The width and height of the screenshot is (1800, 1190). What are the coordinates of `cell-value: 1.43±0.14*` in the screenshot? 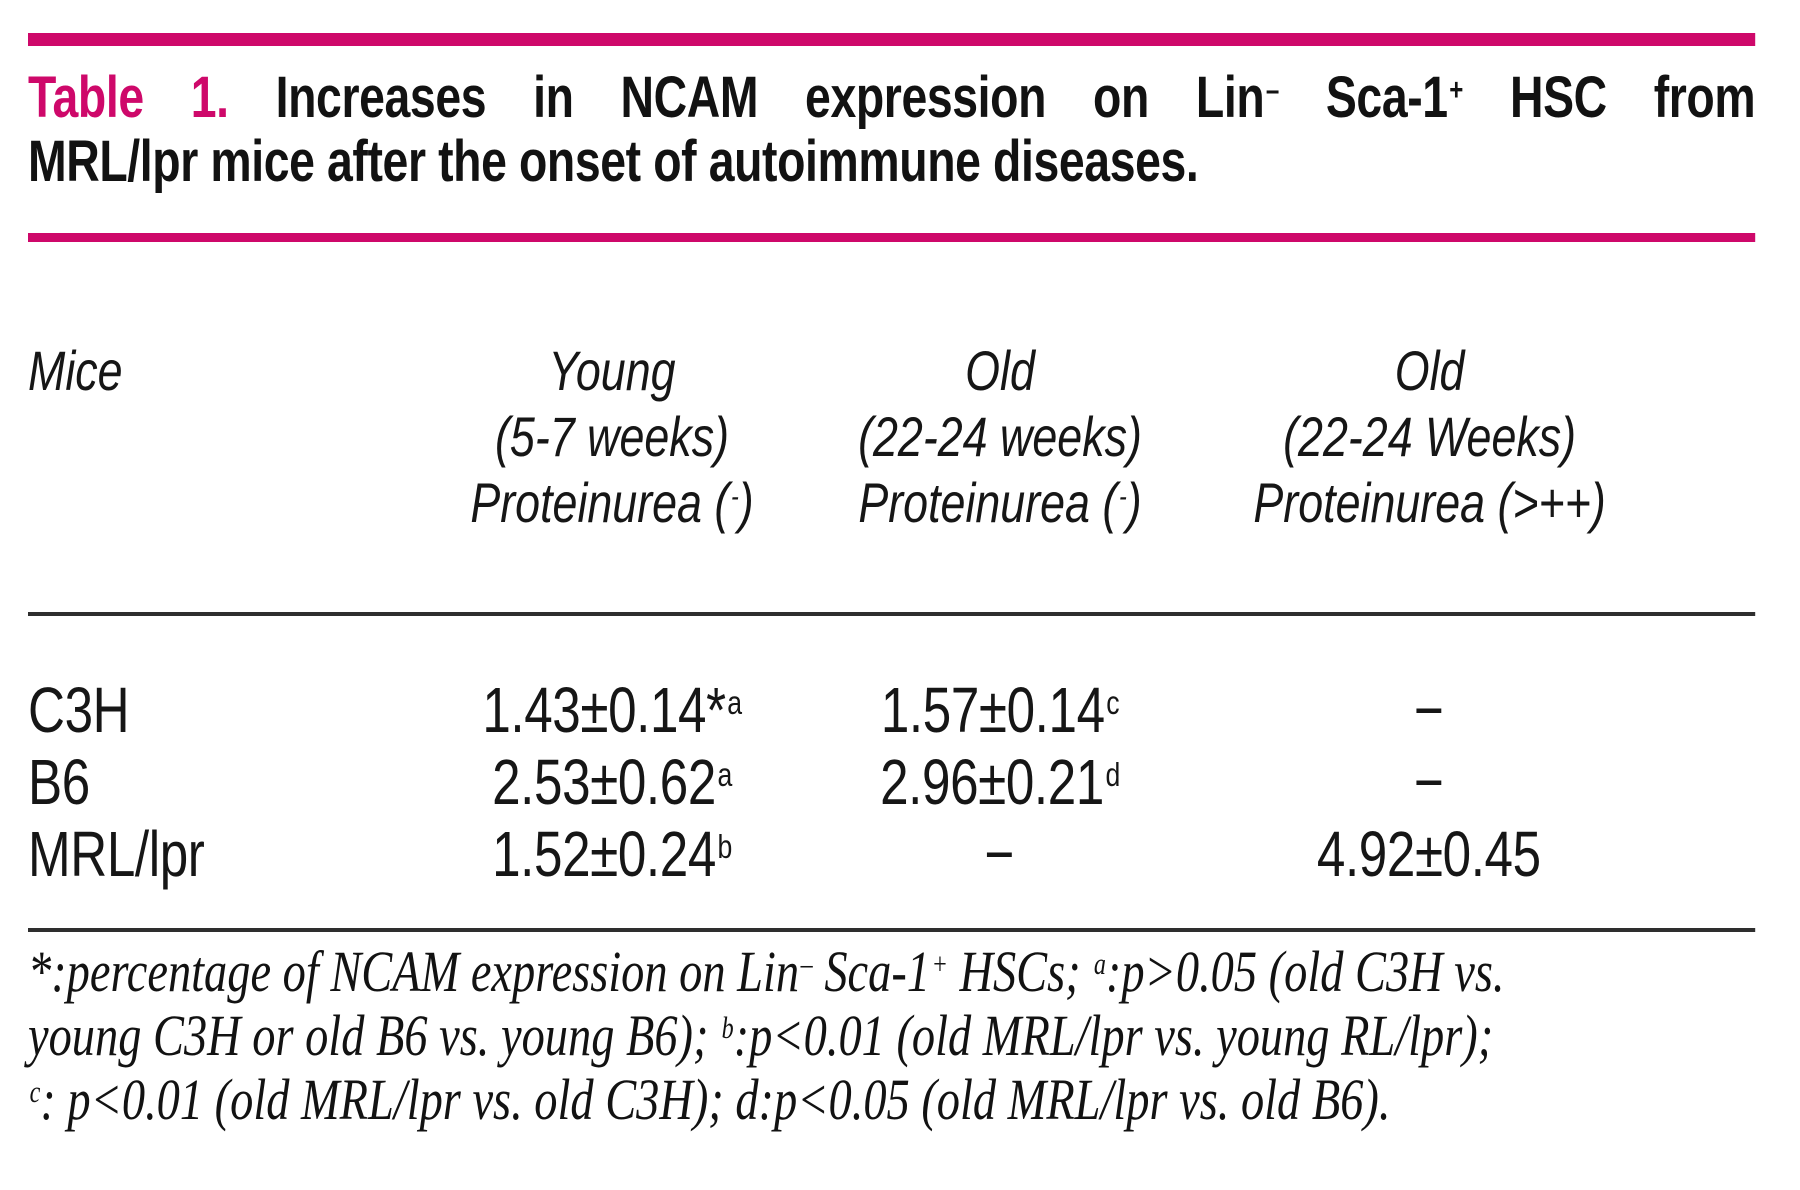 It's located at (604, 710).